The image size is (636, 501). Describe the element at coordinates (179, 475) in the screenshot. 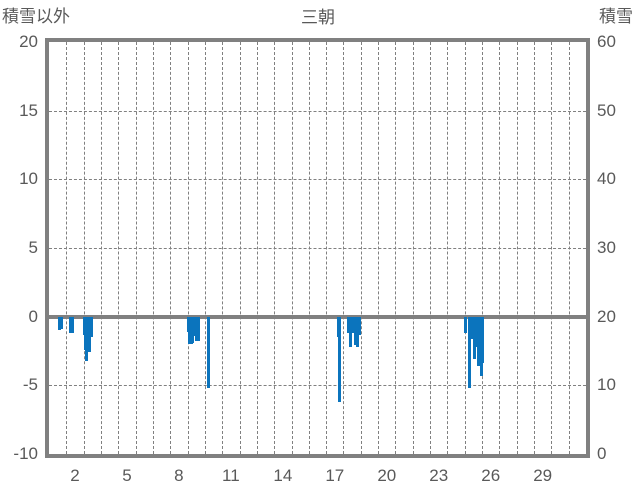

I see `x-axis-tick-label: 8` at that location.